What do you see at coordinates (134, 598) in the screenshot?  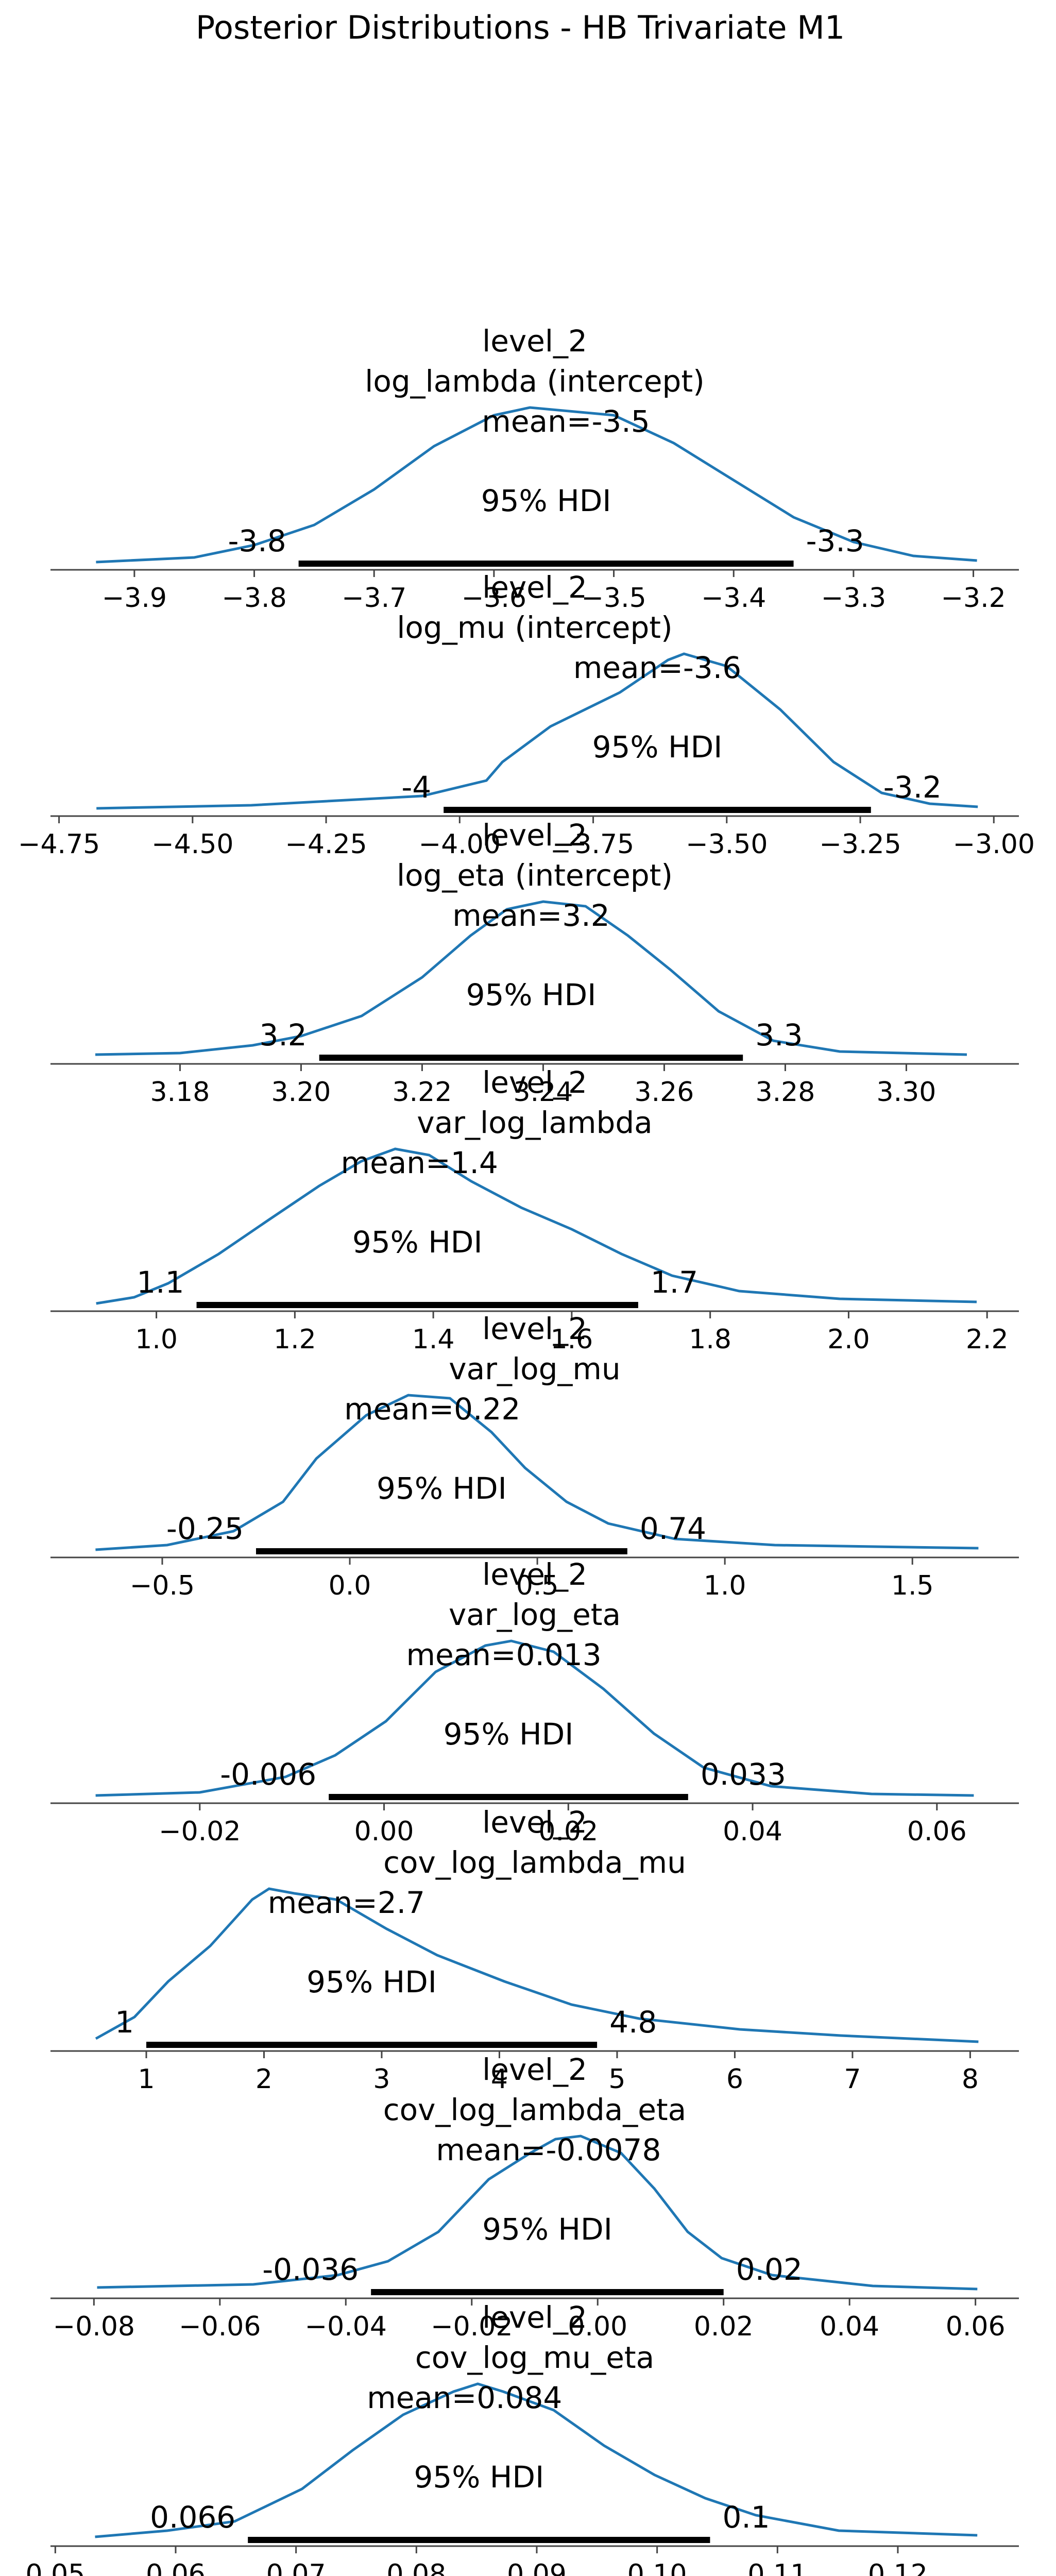 I see `x-tick-label: −3.9` at bounding box center [134, 598].